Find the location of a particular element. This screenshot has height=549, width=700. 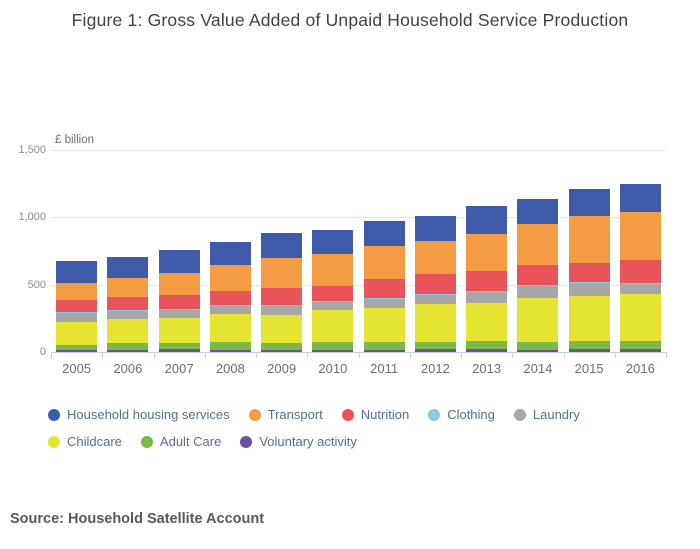

legend-item: Laundry is located at coordinates (546, 414).